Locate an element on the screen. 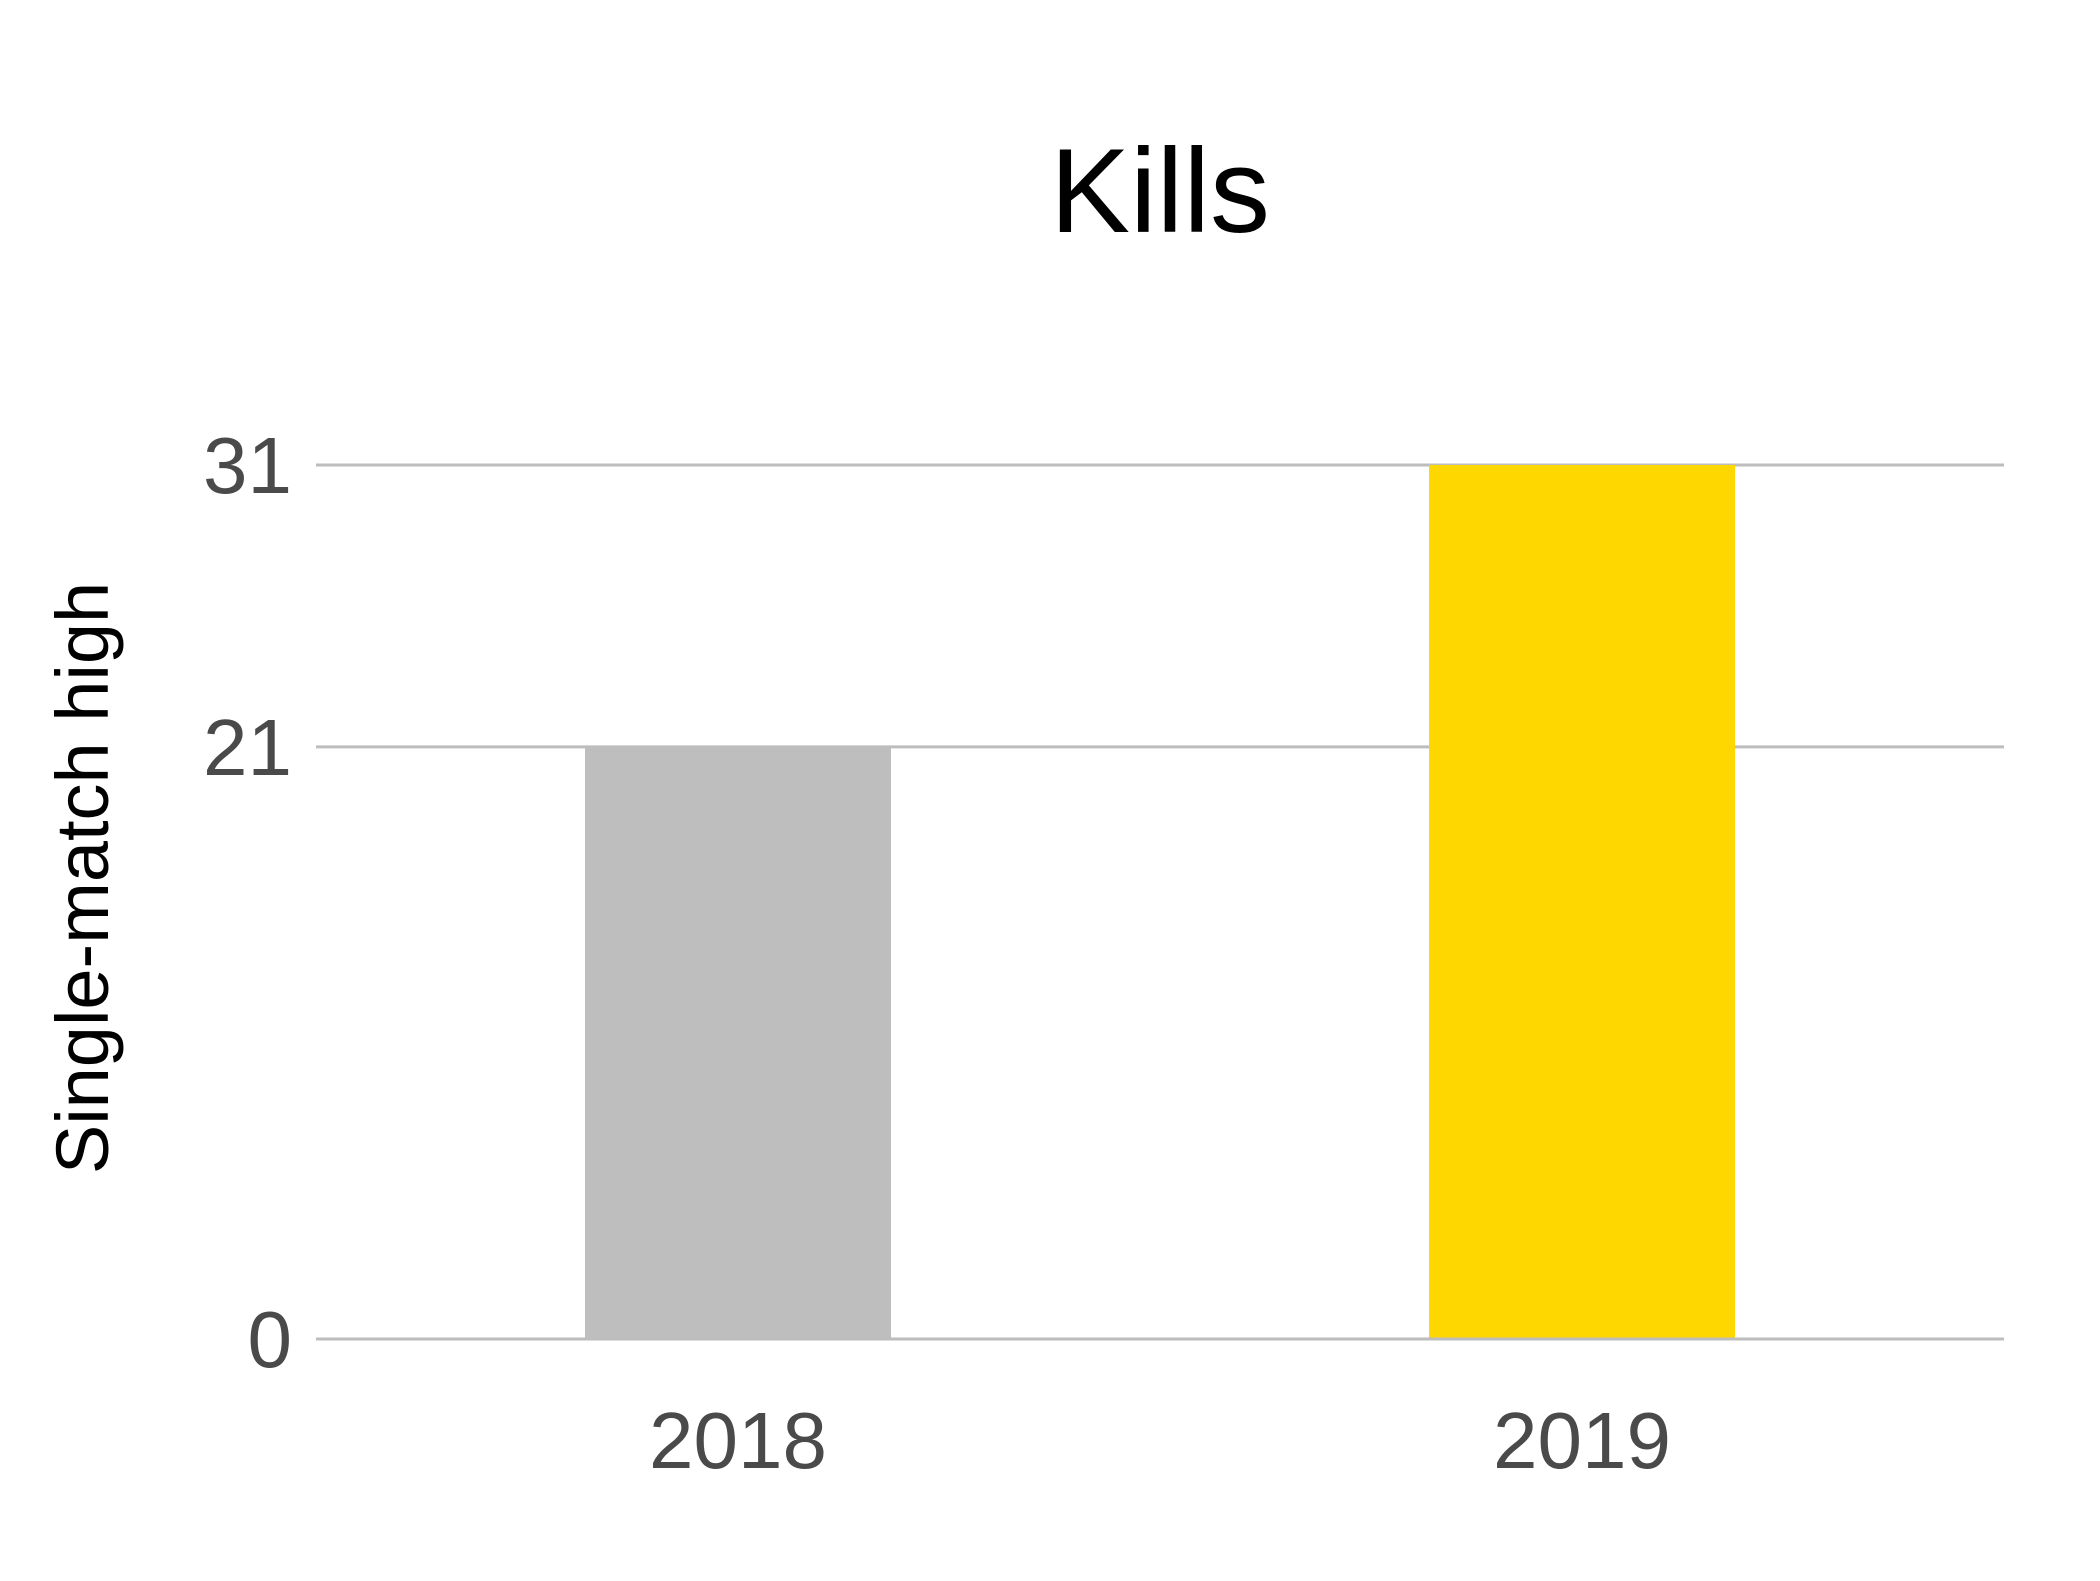 The image size is (2100, 1581). bar-2018 is located at coordinates (738, 1042).